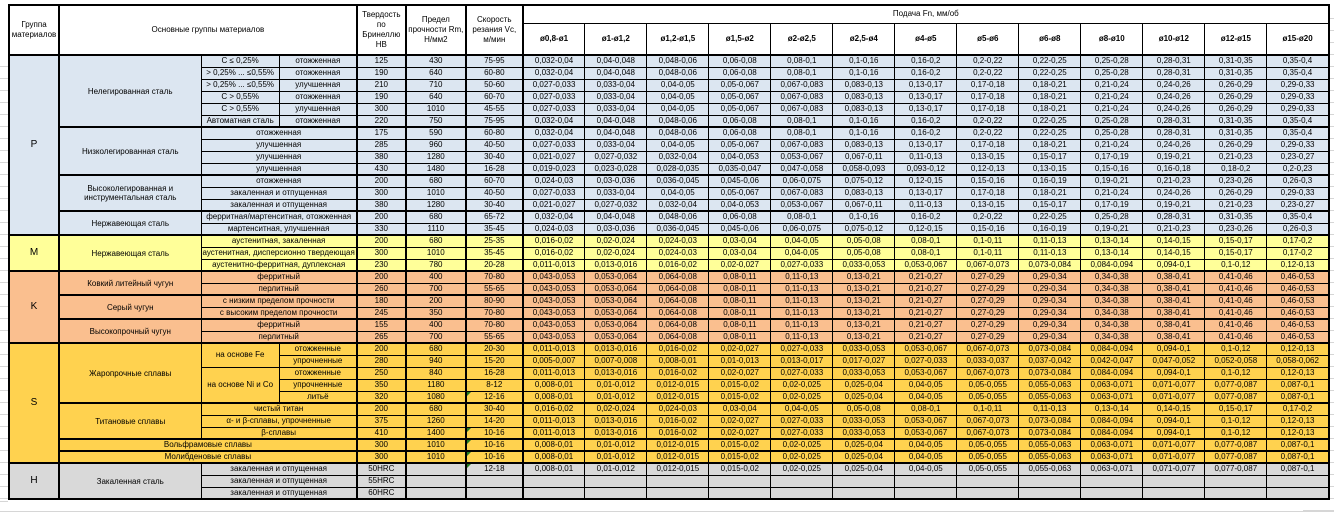 This screenshot has width=1334, height=515. I want to click on feed-cell: 0,036-0,045, so click(678, 229).